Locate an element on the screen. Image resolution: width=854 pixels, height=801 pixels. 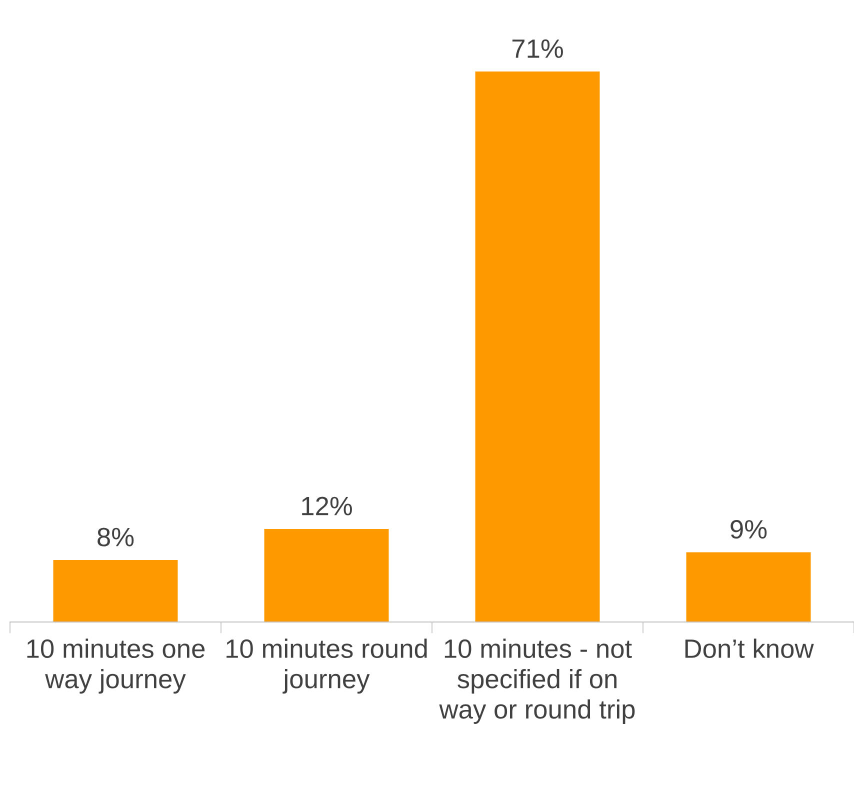
x-tick-label: Don’t know is located at coordinates (749, 648).